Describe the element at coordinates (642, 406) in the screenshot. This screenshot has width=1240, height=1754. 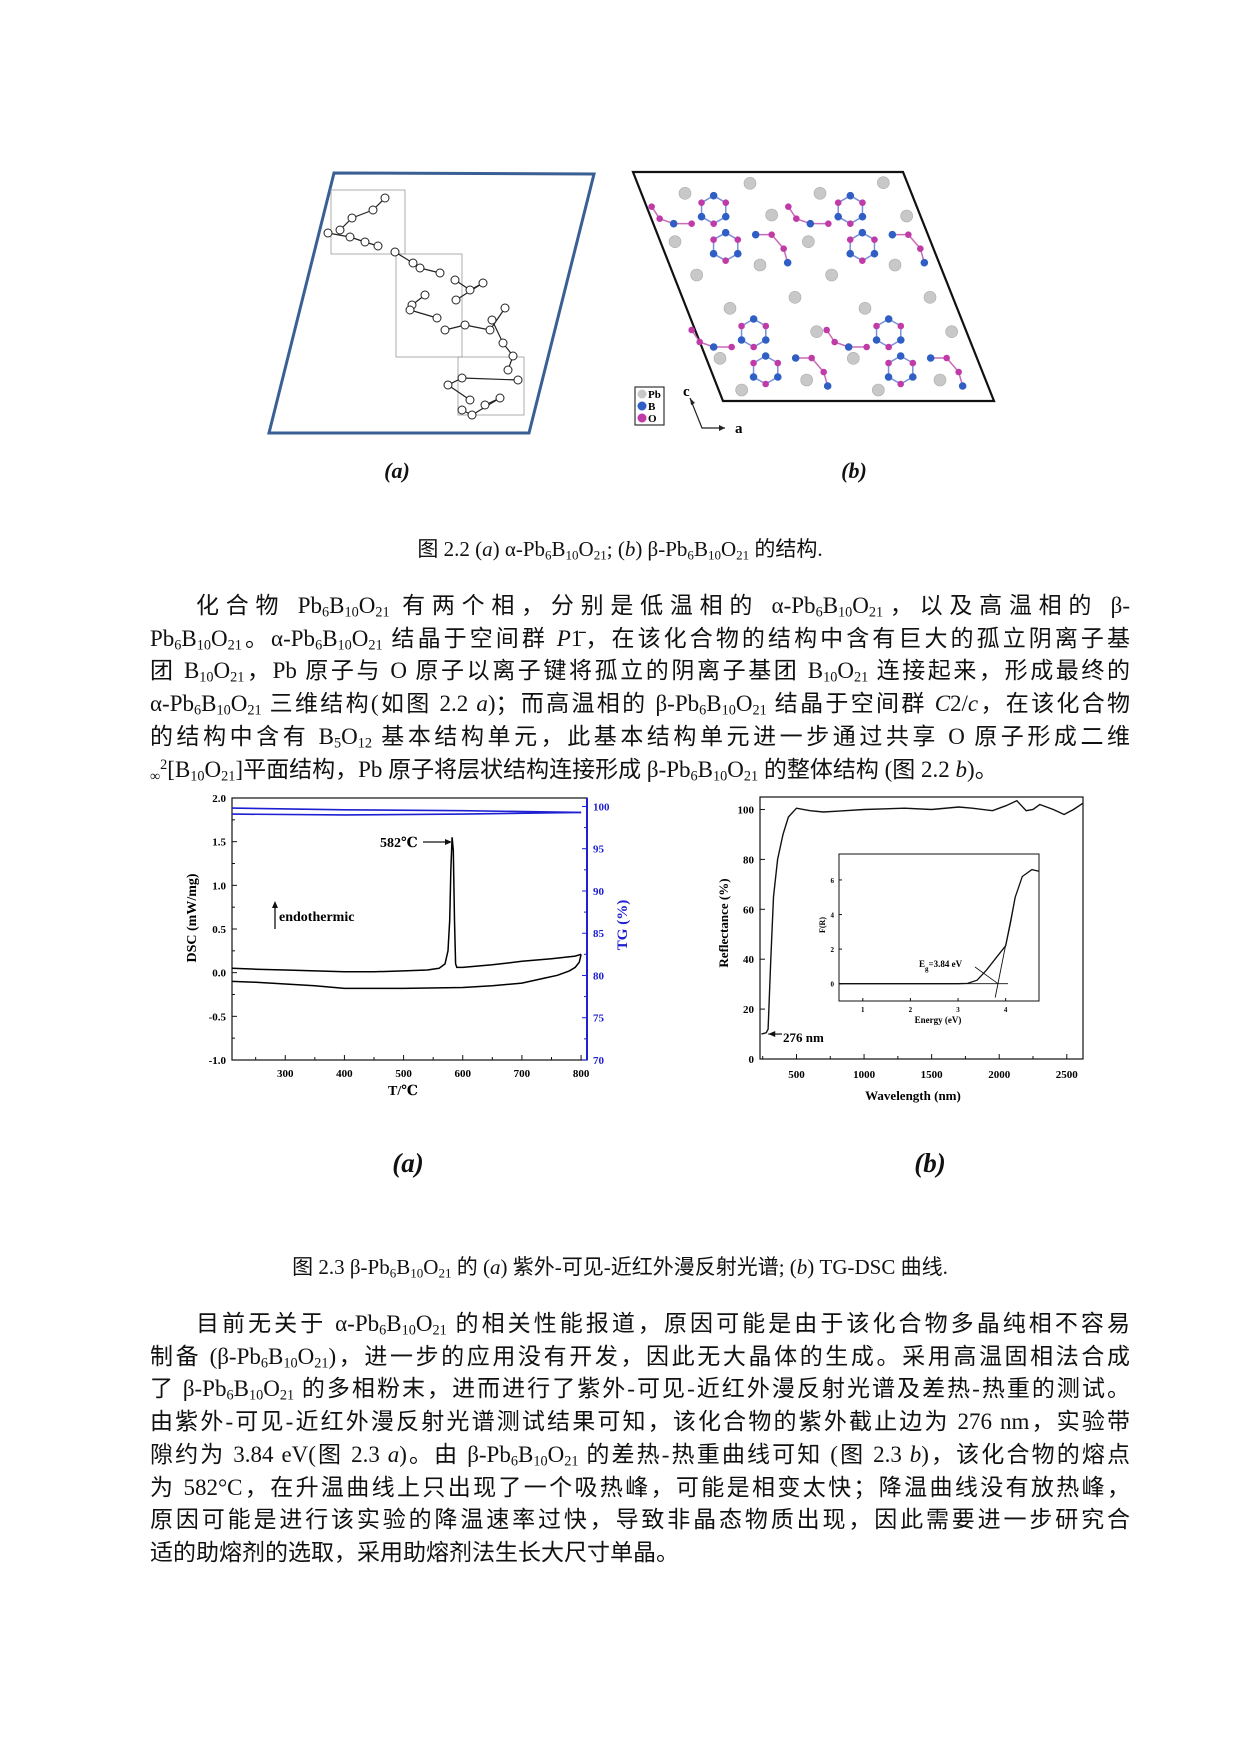
I see `legend-marker-b` at that location.